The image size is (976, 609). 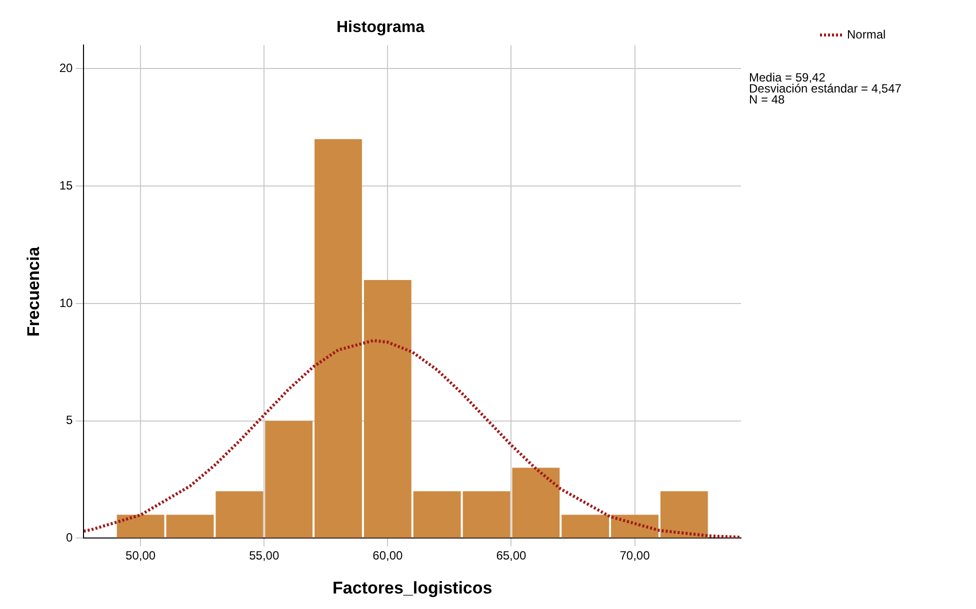 I want to click on y-tick-label: 0, so click(x=70, y=537).